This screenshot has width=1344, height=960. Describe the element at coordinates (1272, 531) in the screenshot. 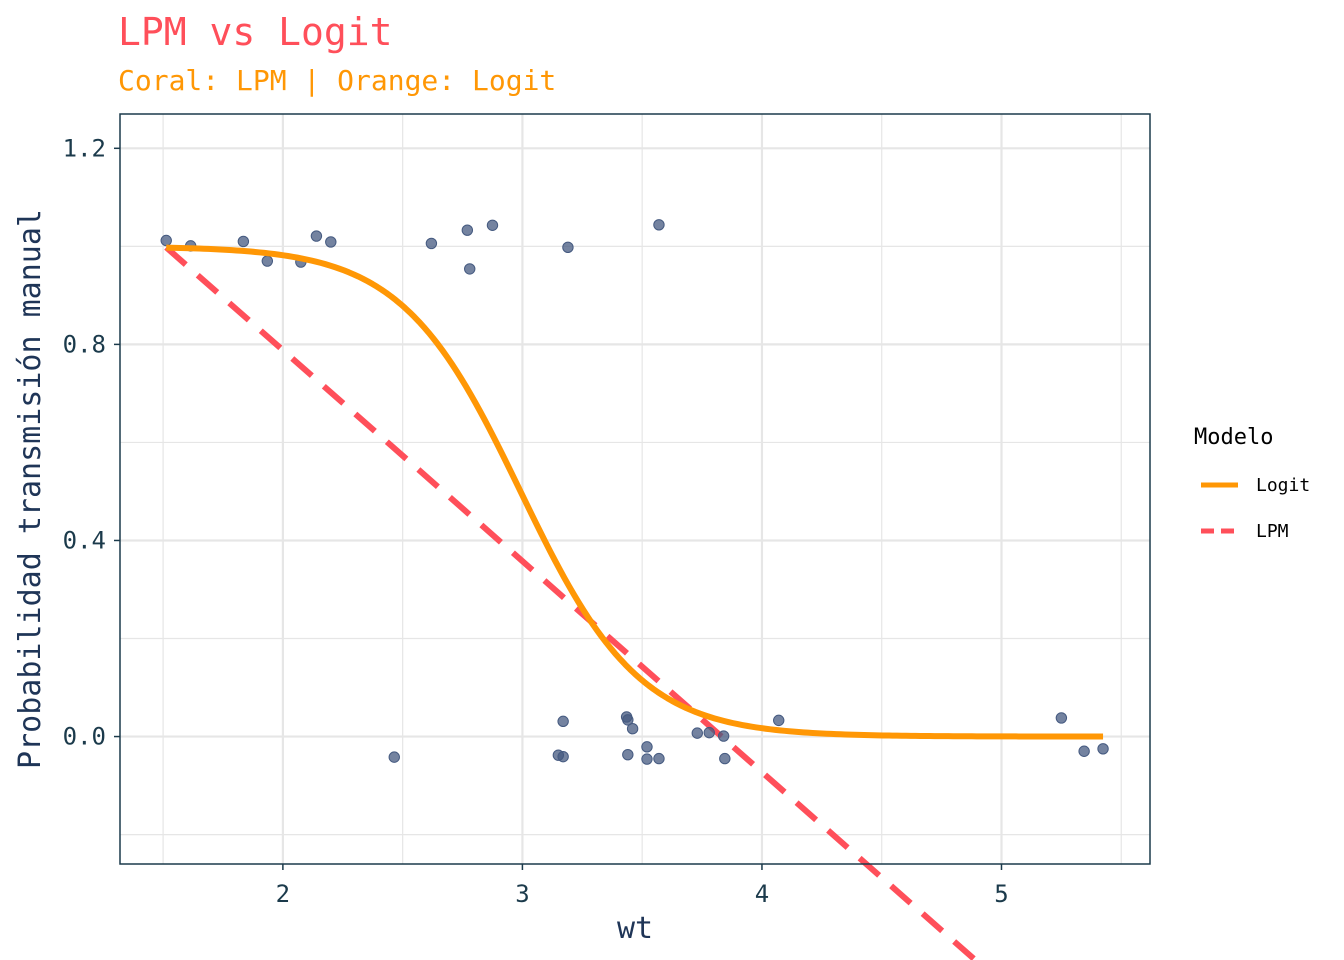

I see `legend-lpm-label: LPM` at that location.